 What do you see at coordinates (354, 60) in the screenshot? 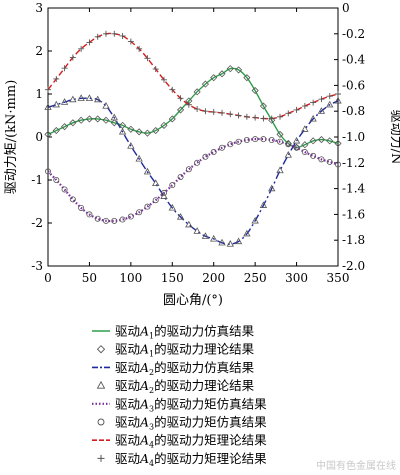
I see `y-right-tick-label: -0.4` at bounding box center [354, 60].